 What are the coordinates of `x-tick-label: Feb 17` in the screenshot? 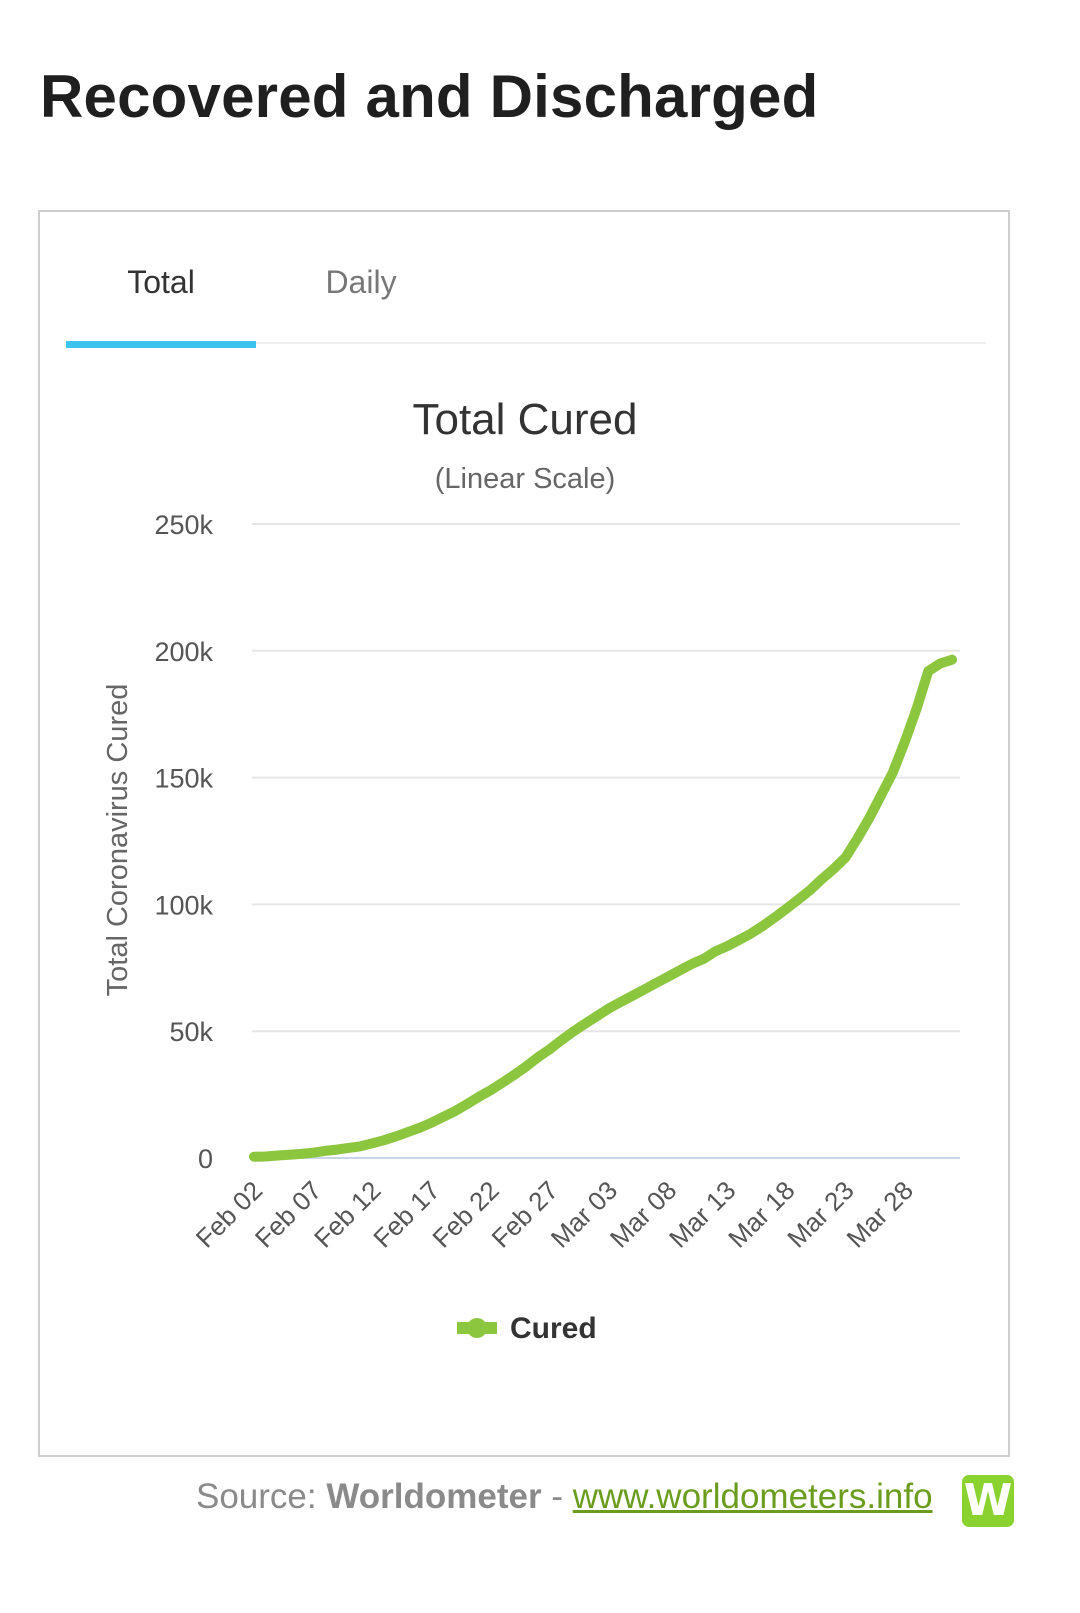 It's located at (406, 1214).